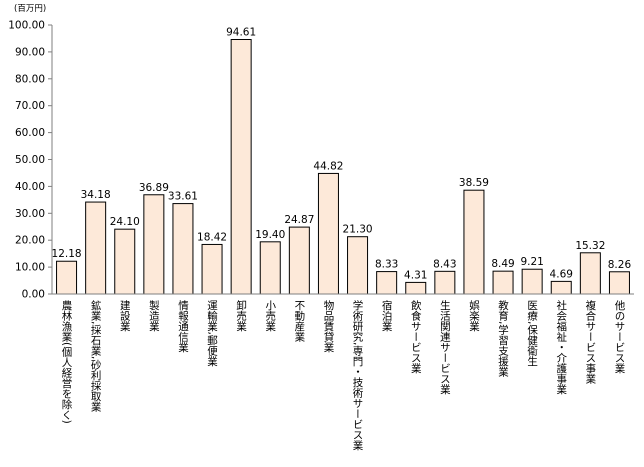 Image resolution: width=644 pixels, height=467 pixels. Describe the element at coordinates (154, 315) in the screenshot. I see `category-label: 製造業` at that location.